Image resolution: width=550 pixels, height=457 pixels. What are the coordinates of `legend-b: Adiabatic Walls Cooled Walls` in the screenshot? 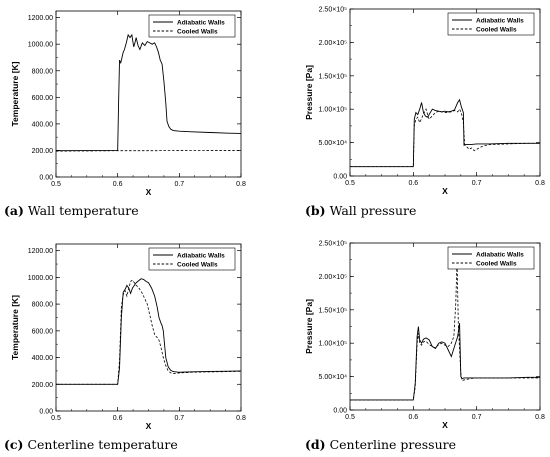 It's located at (491, 24).